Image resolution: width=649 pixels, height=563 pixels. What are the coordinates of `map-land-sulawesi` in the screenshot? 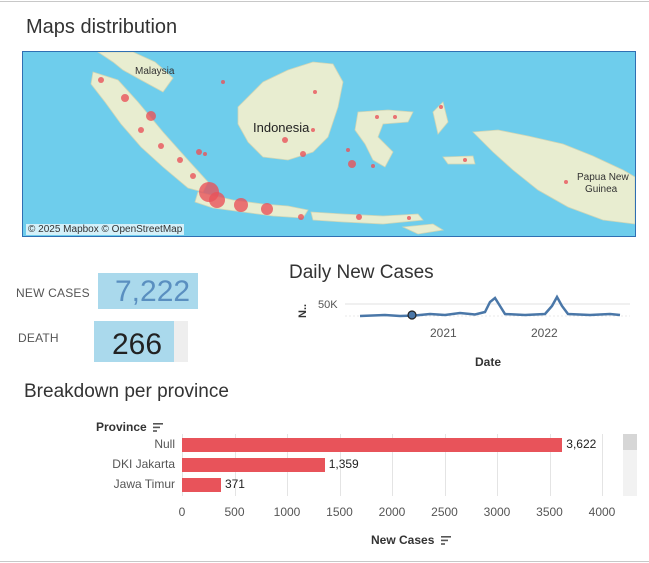 It's located at (384, 138).